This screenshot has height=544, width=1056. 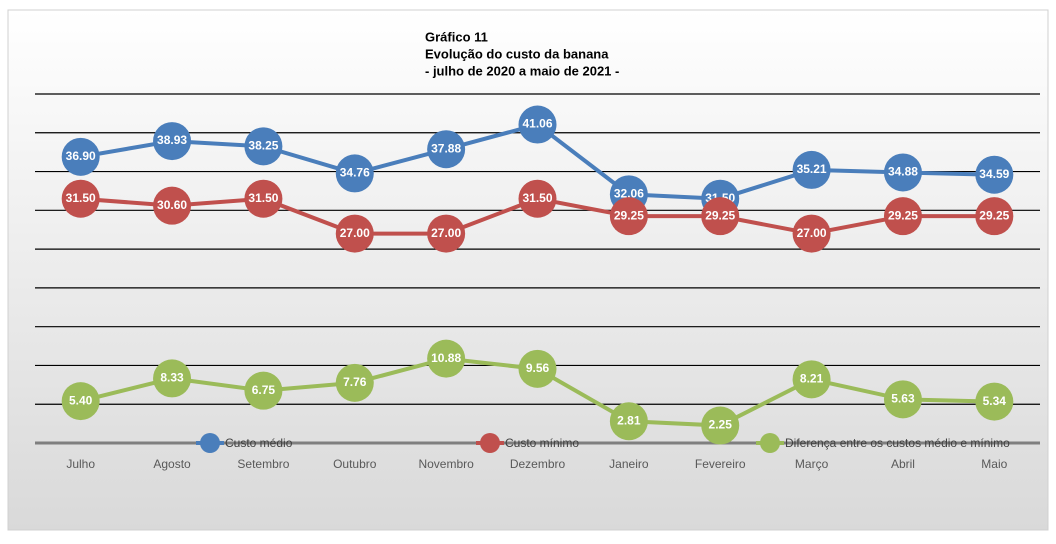 I want to click on x-tick-label: Janeiro, so click(x=629, y=464).